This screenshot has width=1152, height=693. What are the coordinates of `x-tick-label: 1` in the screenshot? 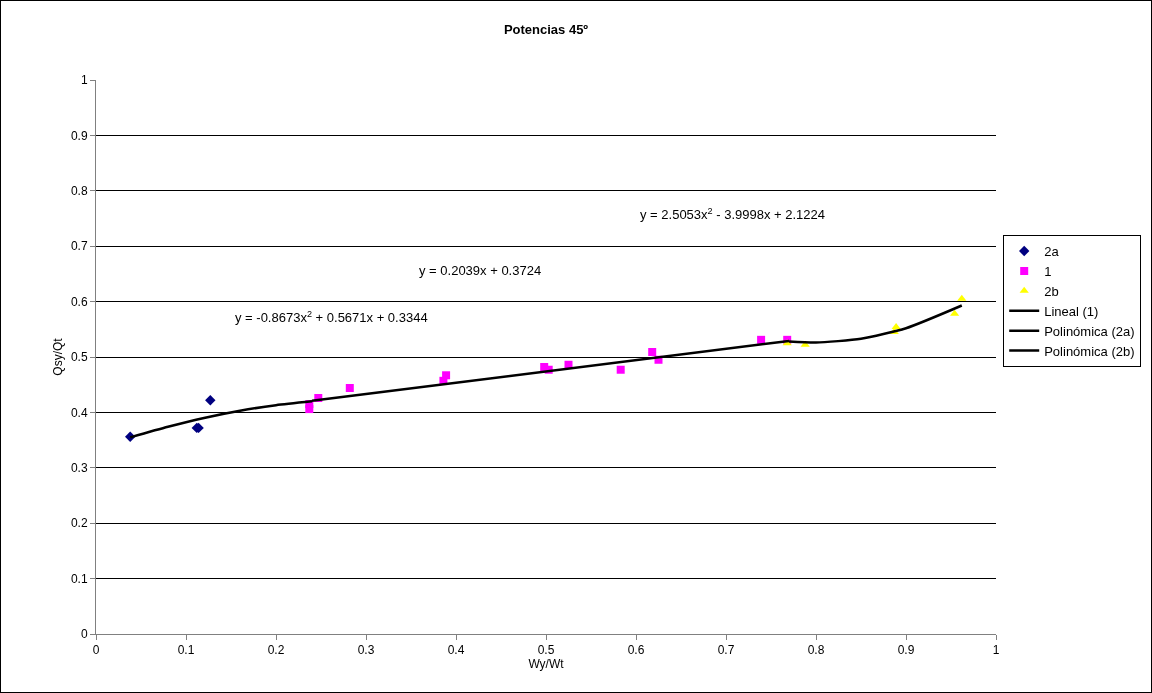 It's located at (996, 650).